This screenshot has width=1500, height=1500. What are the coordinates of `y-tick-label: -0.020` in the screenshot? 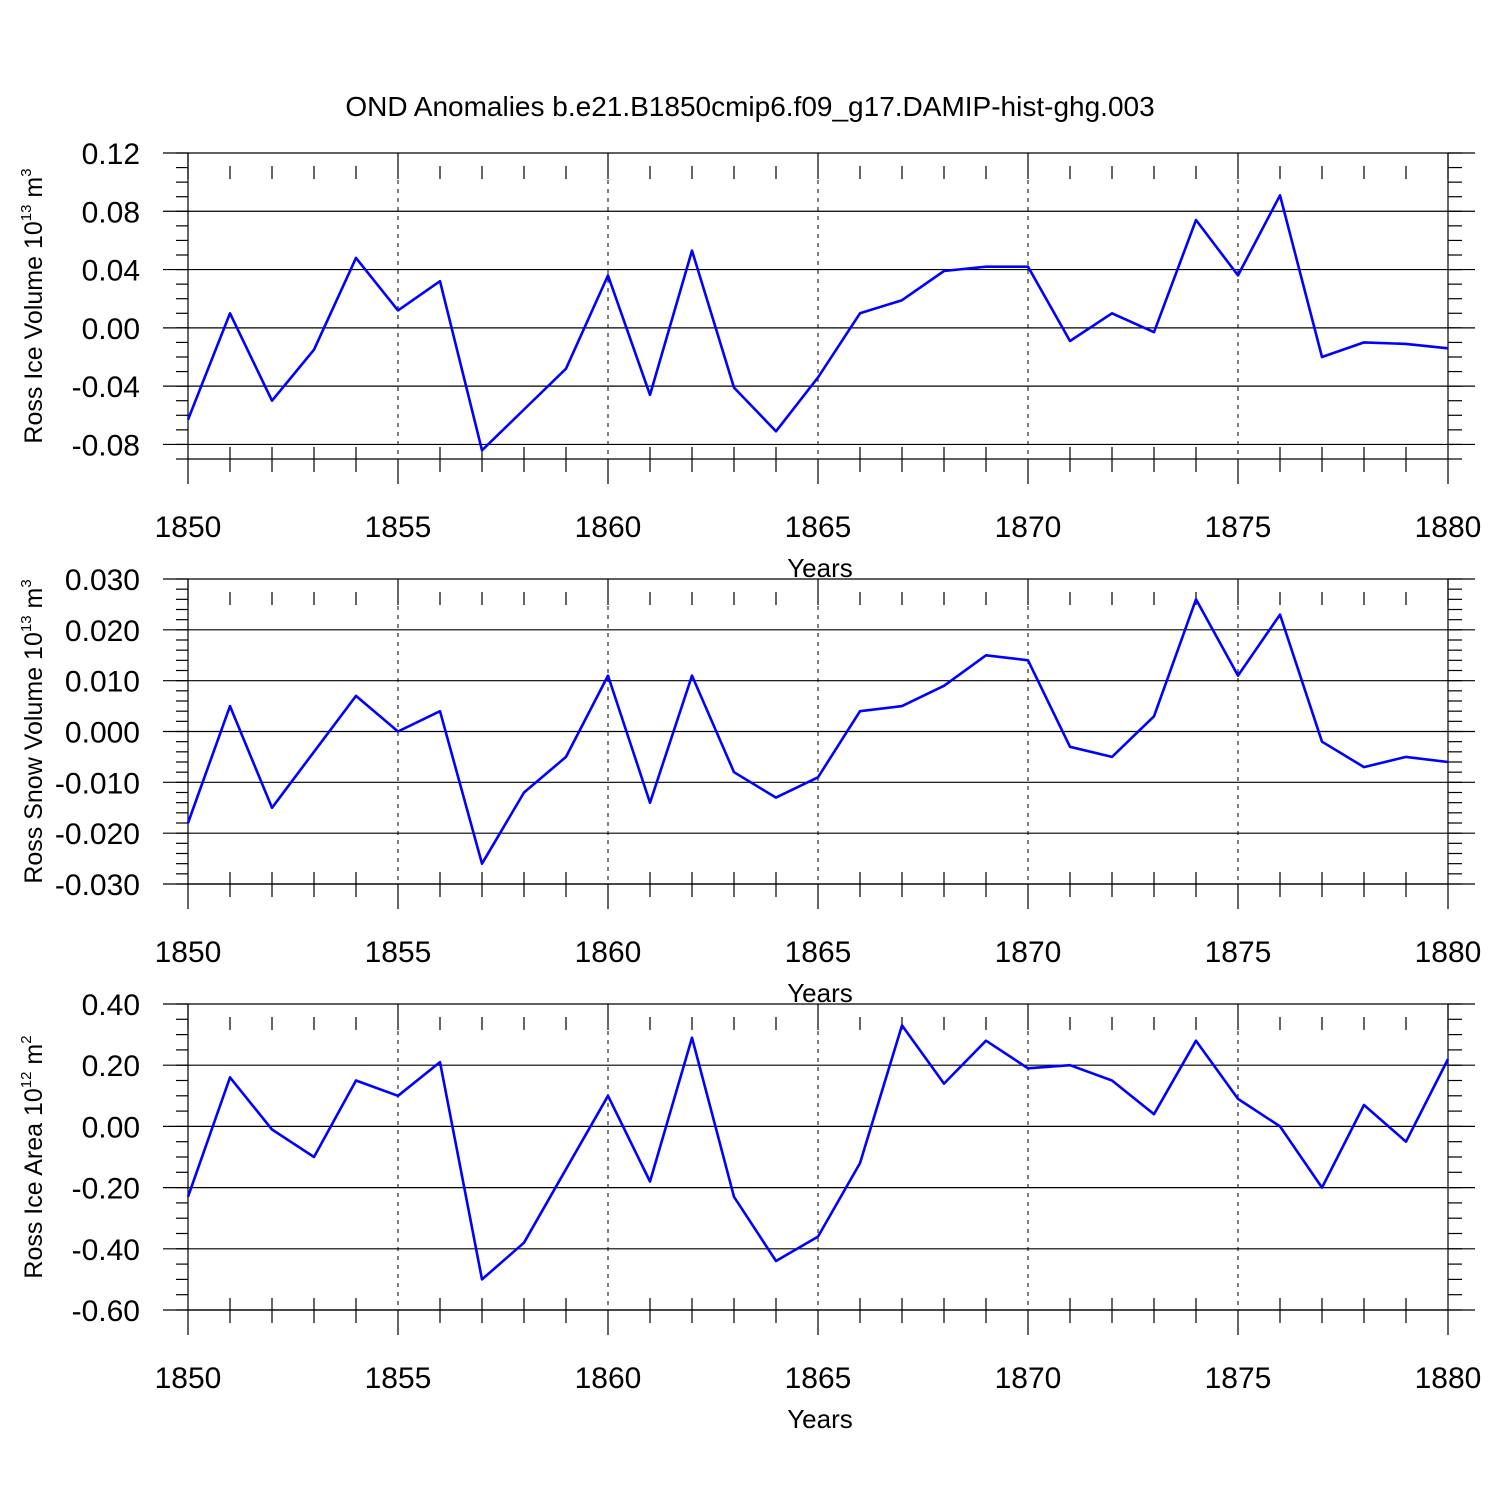 It's located at (97, 834).